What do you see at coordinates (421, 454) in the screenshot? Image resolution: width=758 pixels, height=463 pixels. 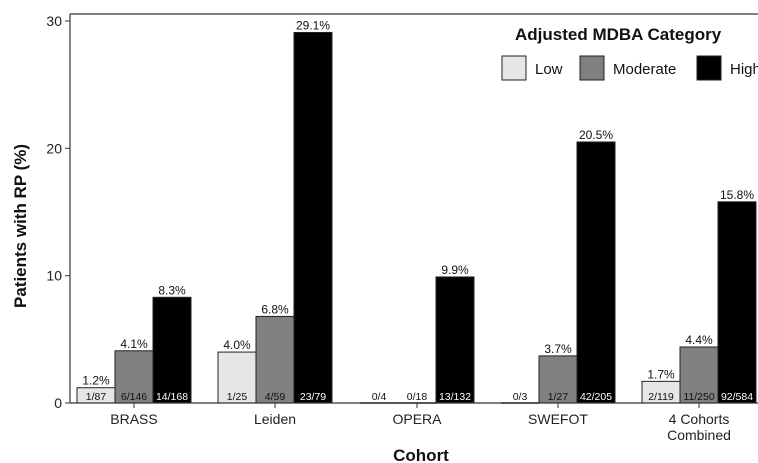 I see `x-axis-title: Cohort` at bounding box center [421, 454].